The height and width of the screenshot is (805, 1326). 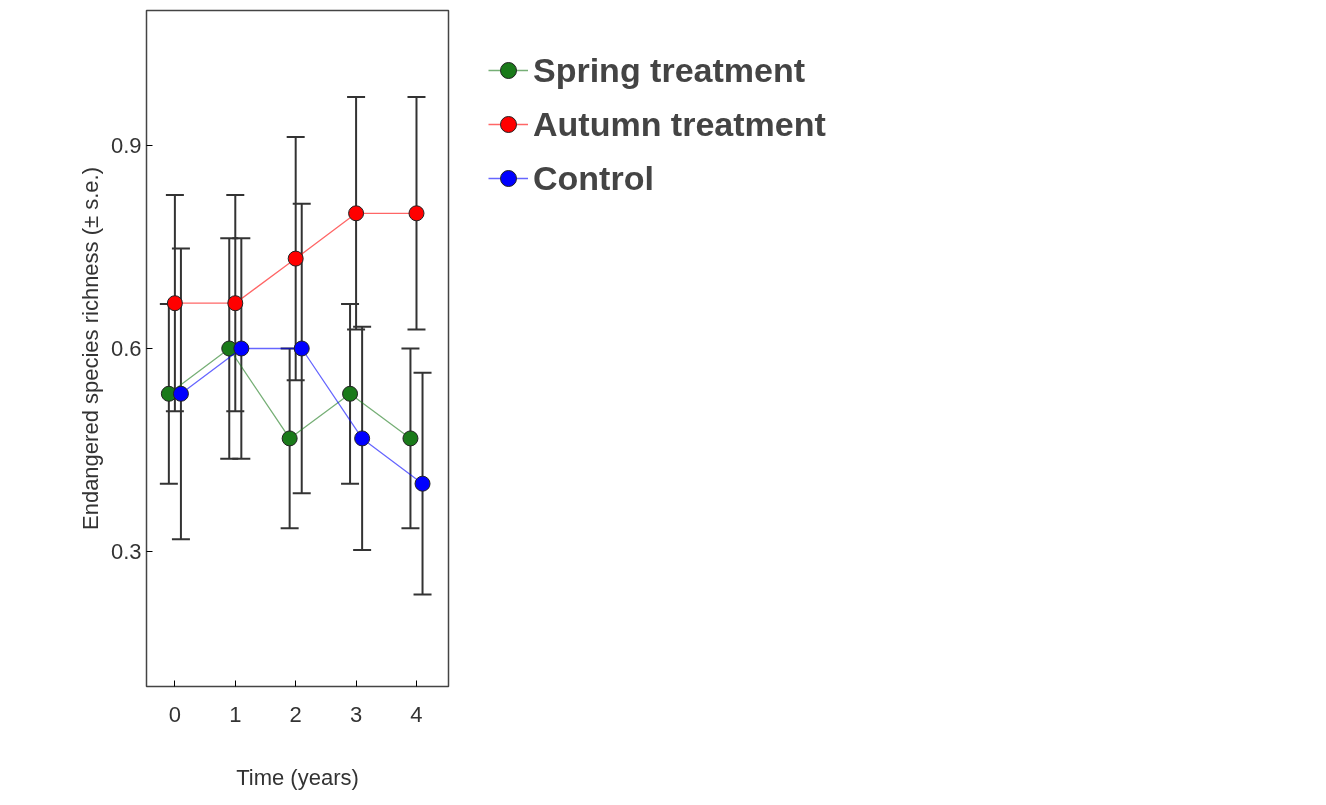 What do you see at coordinates (126, 146) in the screenshot?
I see `y-tick-label: 0.9` at bounding box center [126, 146].